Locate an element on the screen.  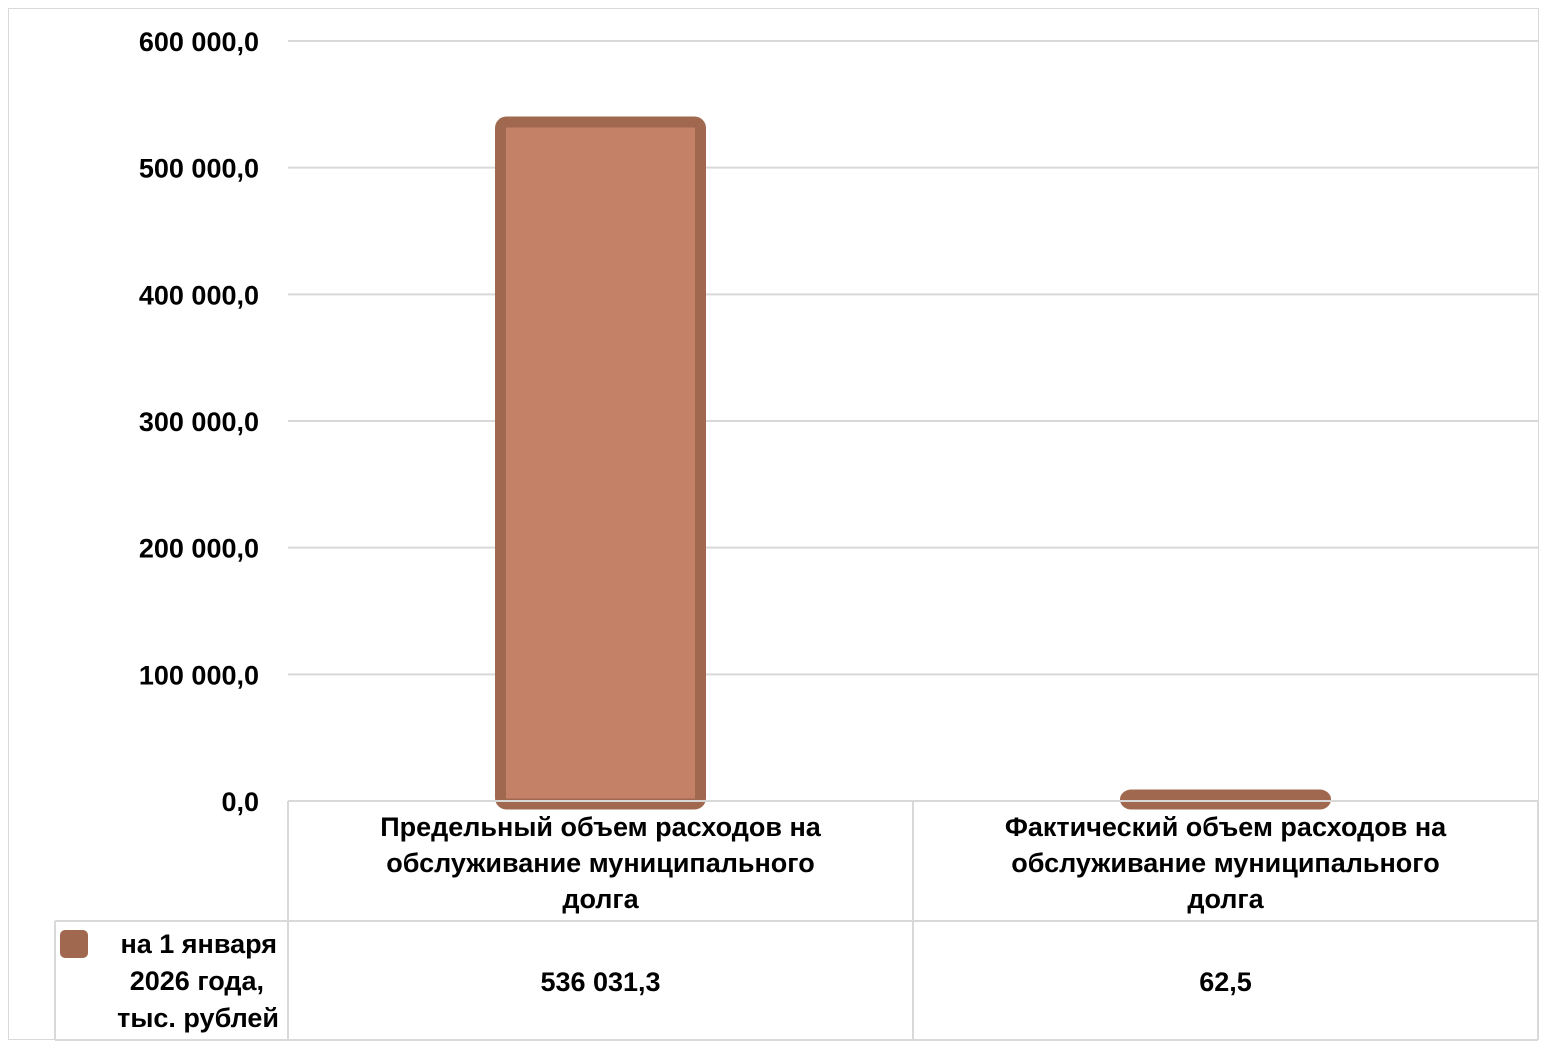
legend-key is located at coordinates (74, 944).